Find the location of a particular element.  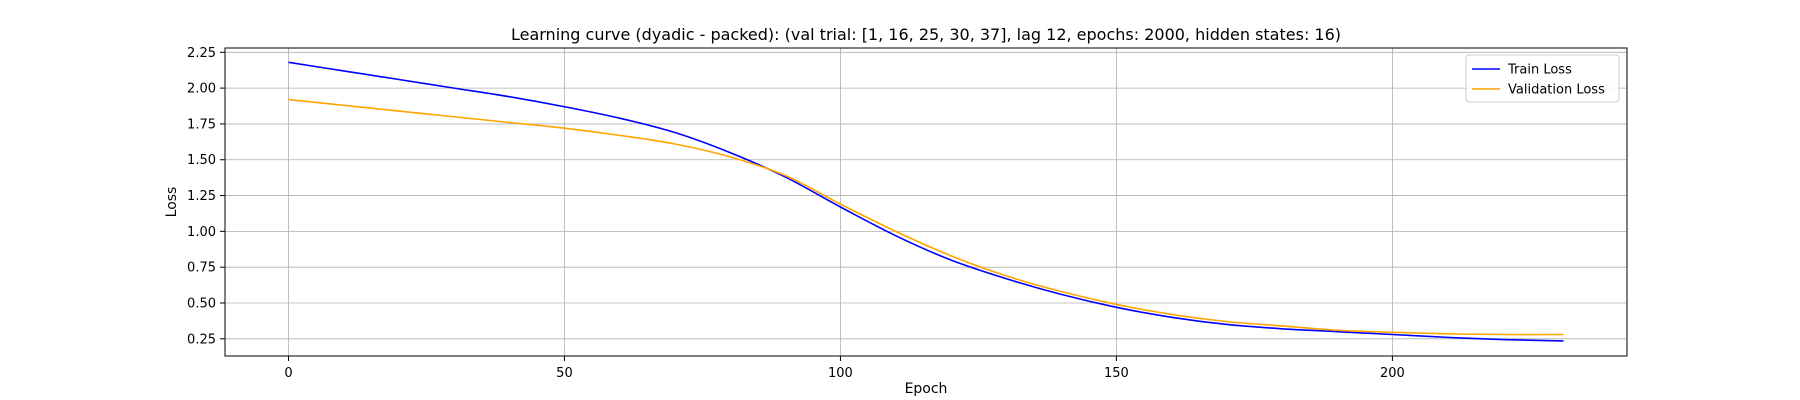

legend-box is located at coordinates (1542, 78).